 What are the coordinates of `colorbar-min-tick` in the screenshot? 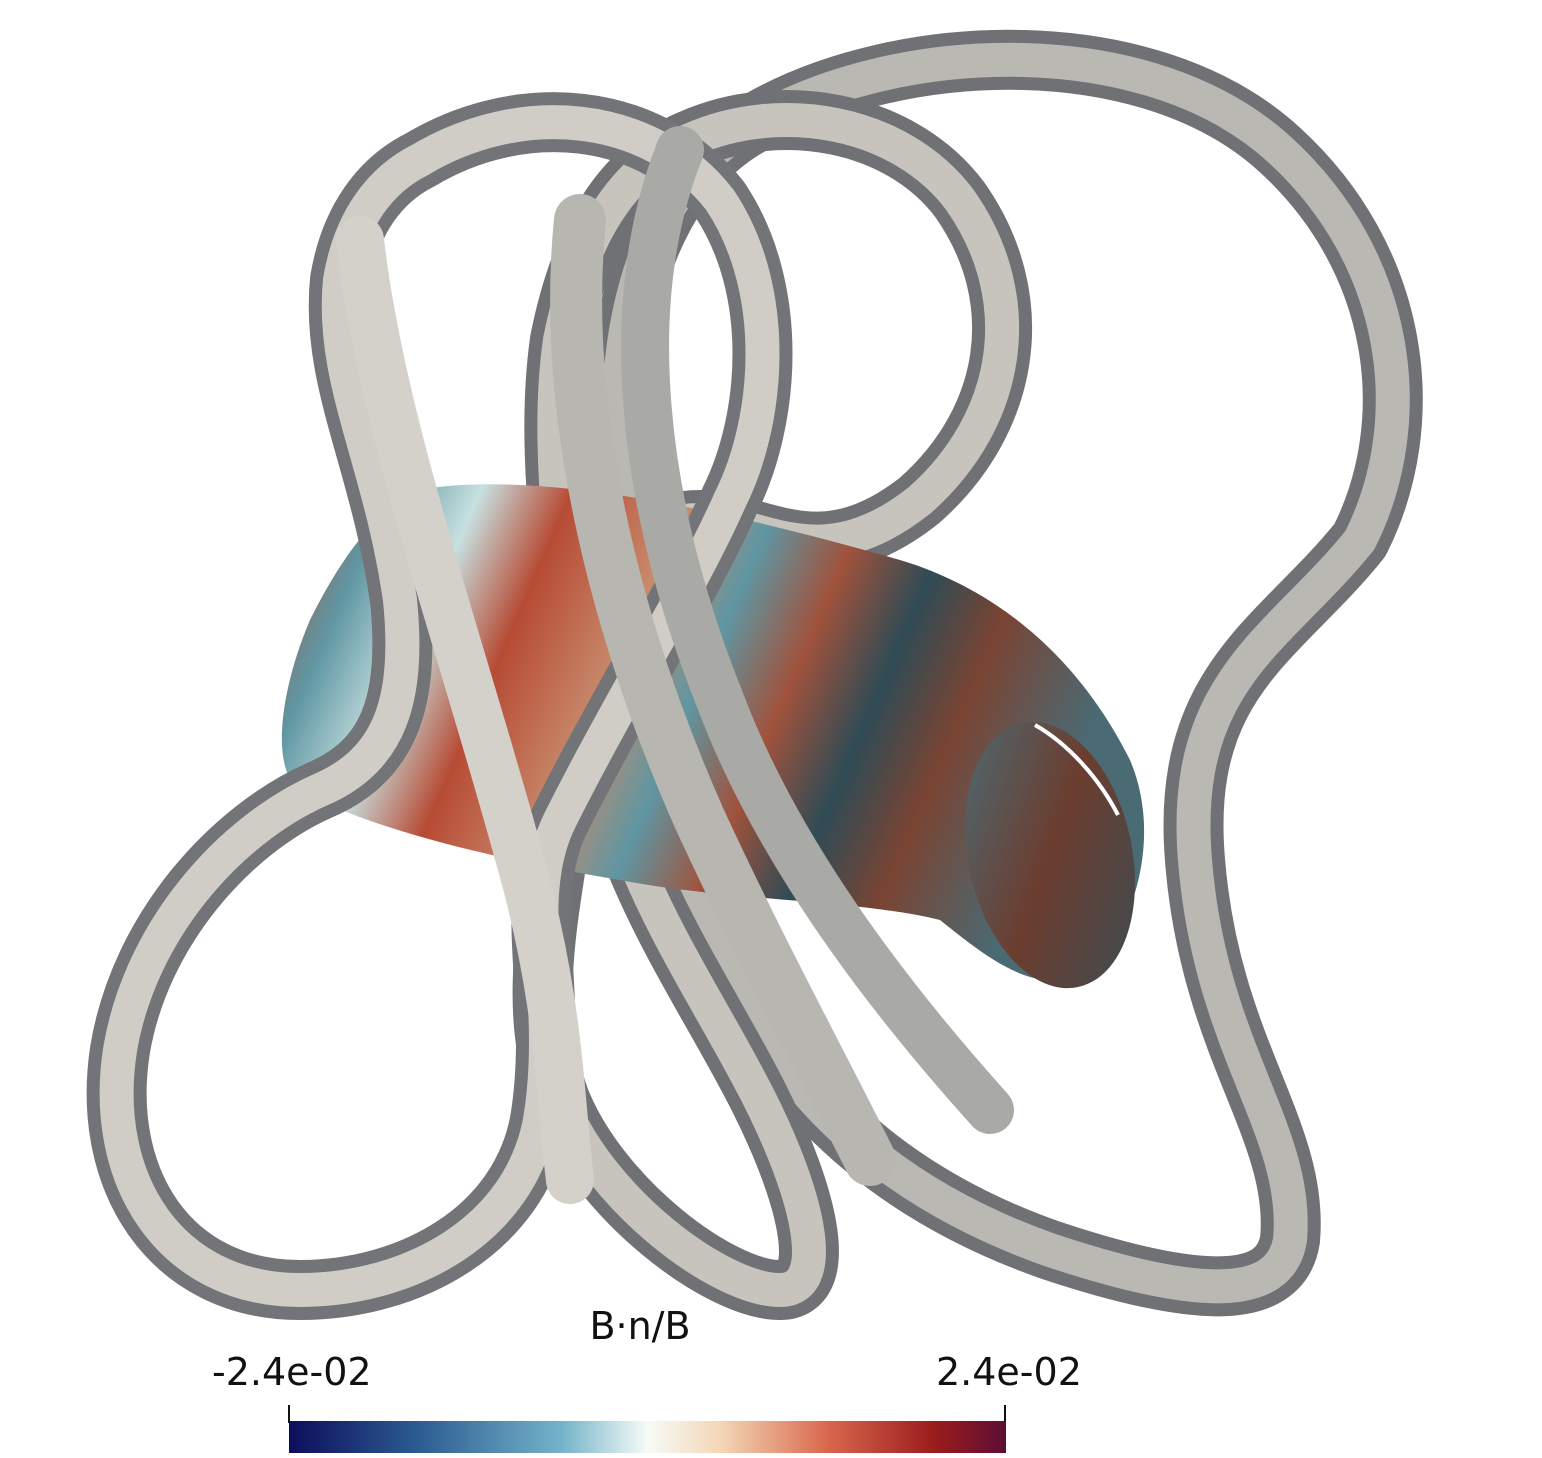 It's located at (289, 1414).